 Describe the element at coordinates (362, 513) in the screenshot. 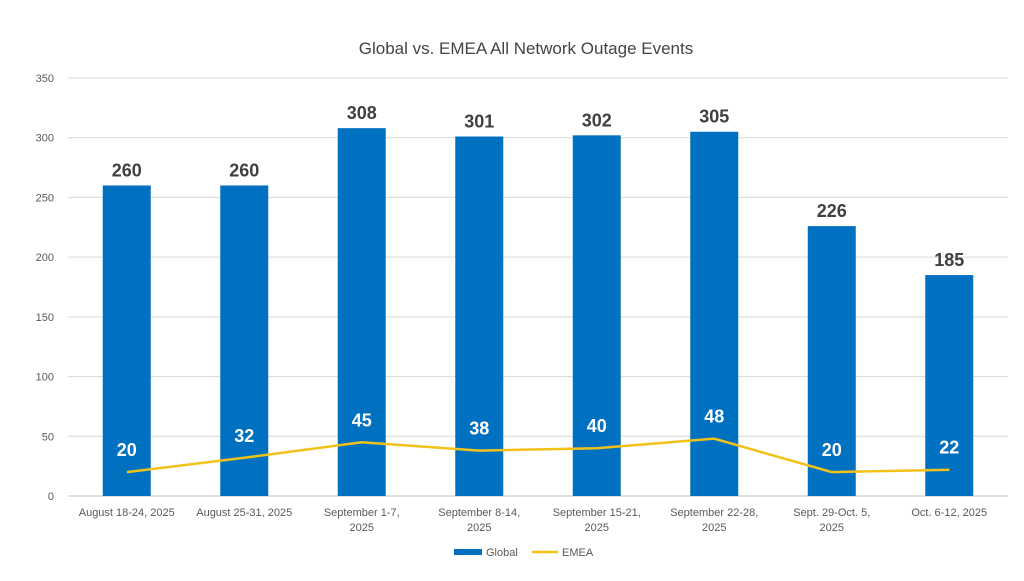

I see `x-tick-label: September 1-7,` at that location.